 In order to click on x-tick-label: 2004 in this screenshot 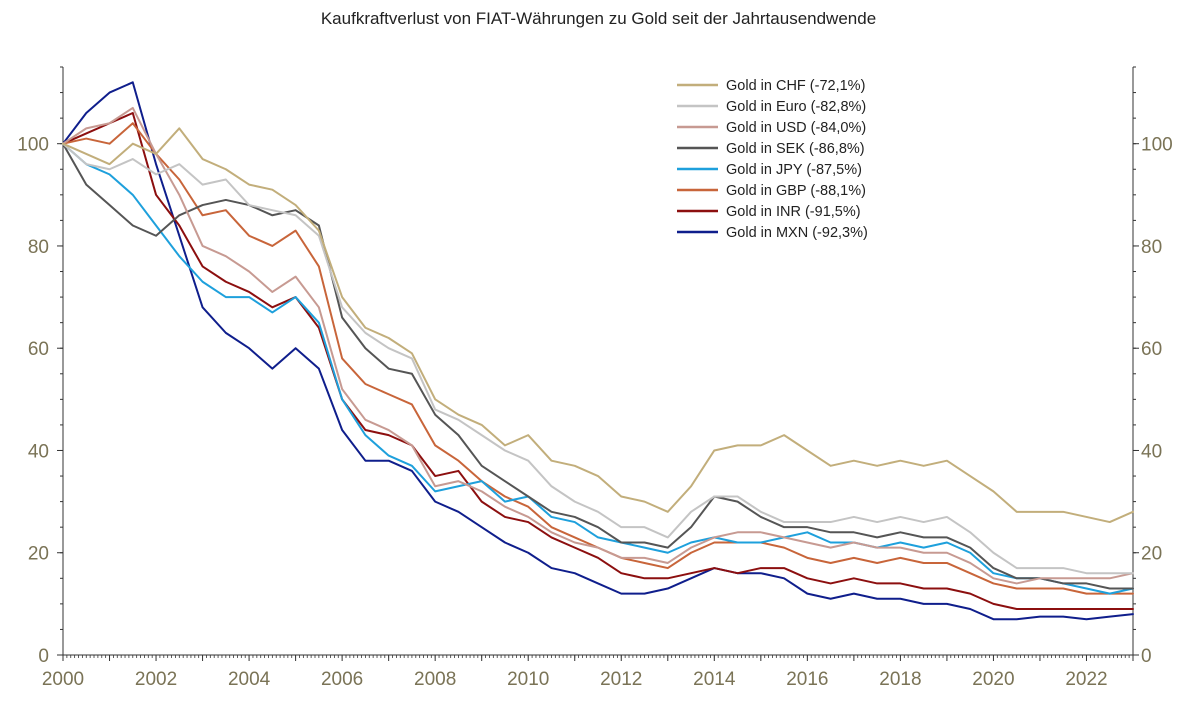, I will do `click(249, 679)`.